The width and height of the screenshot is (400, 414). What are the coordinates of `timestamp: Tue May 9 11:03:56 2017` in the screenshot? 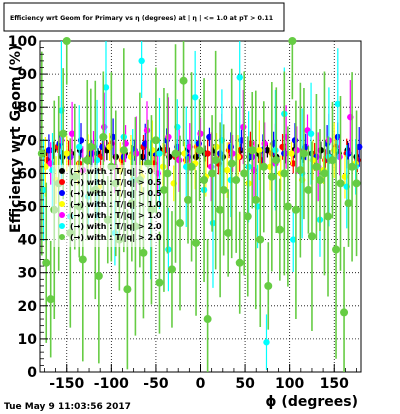 It's located at (67, 407).